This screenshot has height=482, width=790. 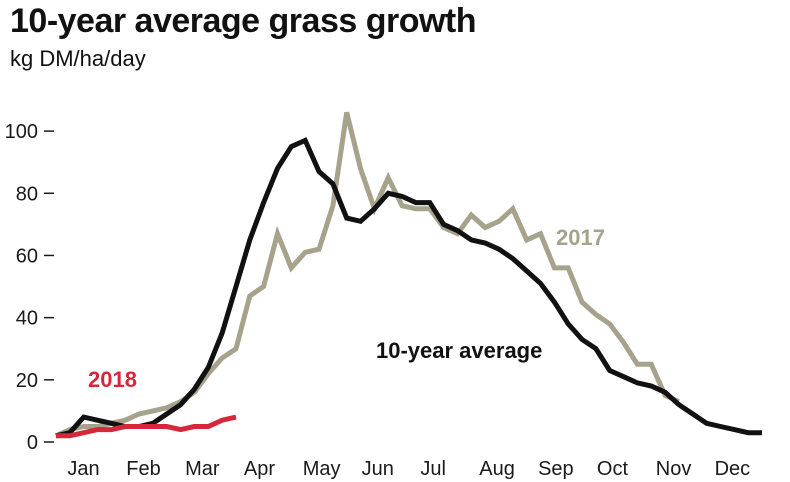 What do you see at coordinates (674, 469) in the screenshot?
I see `x-tick-label: Nov` at bounding box center [674, 469].